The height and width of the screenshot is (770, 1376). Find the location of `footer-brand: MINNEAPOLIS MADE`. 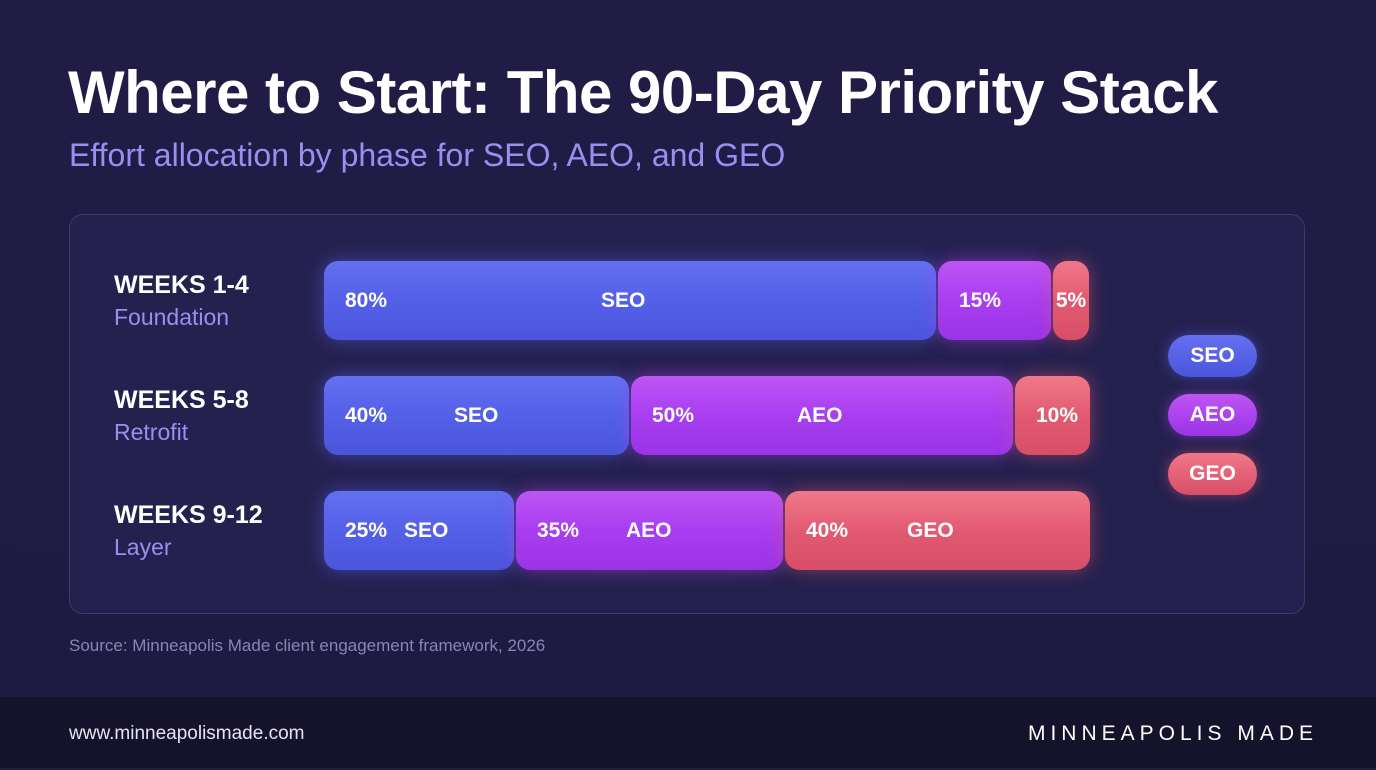

footer-brand: MINNEAPOLIS MADE is located at coordinates (1172, 733).